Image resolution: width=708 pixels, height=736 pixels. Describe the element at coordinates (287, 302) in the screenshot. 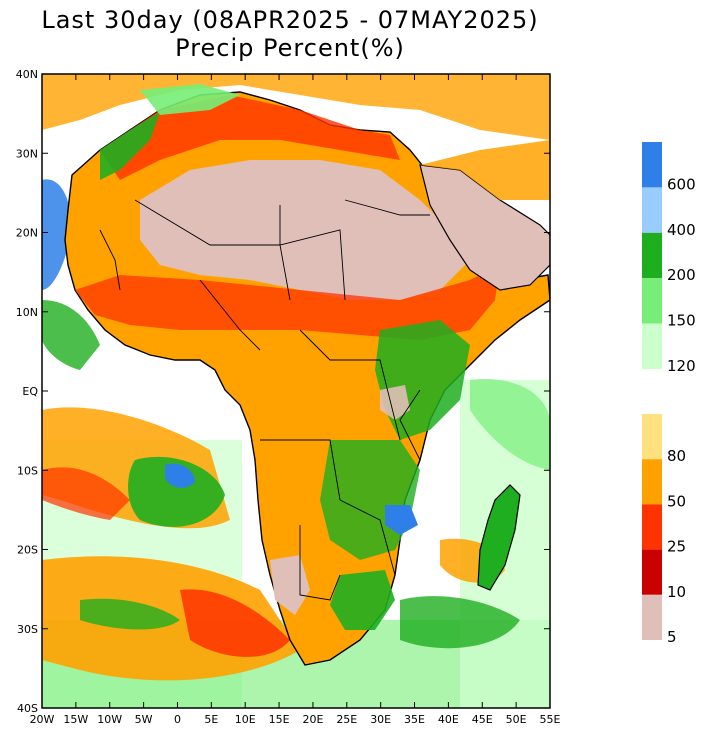

I see `sahel-dry-band` at that location.